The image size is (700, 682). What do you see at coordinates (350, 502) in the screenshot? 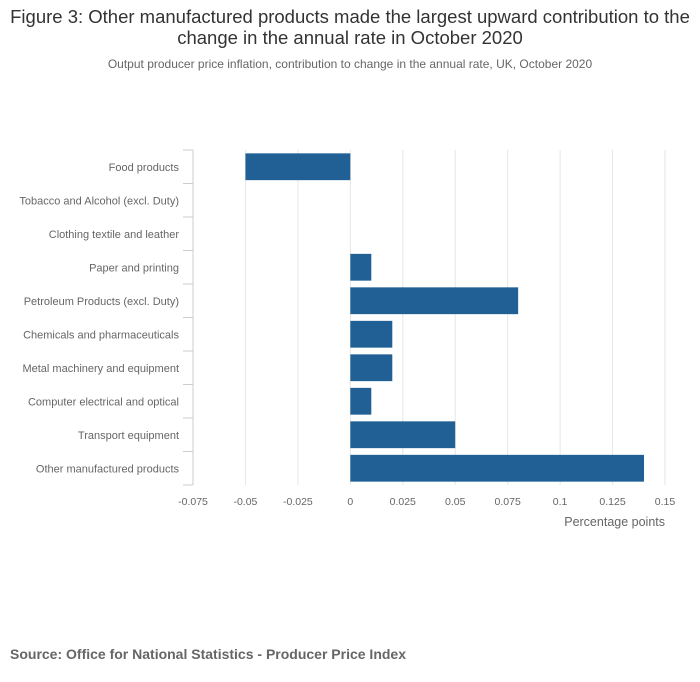
I see `x-tick-label: 0` at bounding box center [350, 502].